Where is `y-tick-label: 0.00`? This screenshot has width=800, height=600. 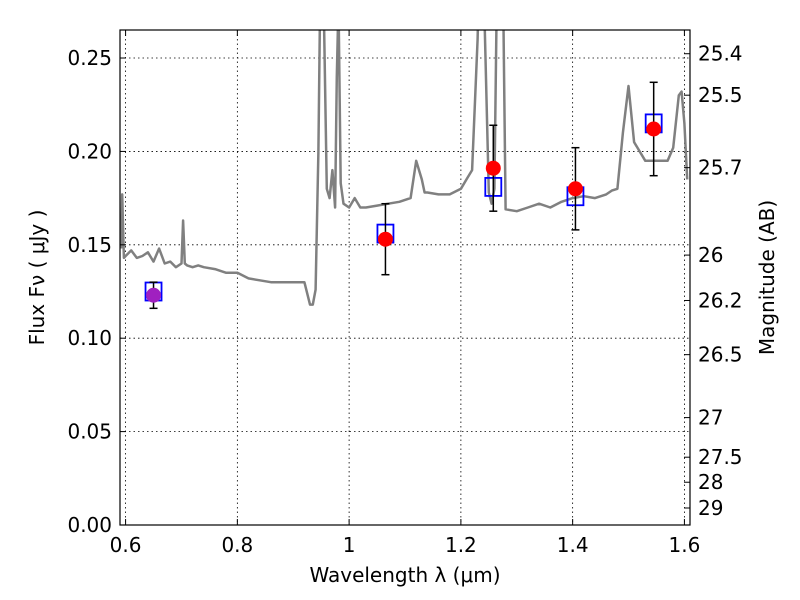 y-tick-label: 0.00 is located at coordinates (89, 525).